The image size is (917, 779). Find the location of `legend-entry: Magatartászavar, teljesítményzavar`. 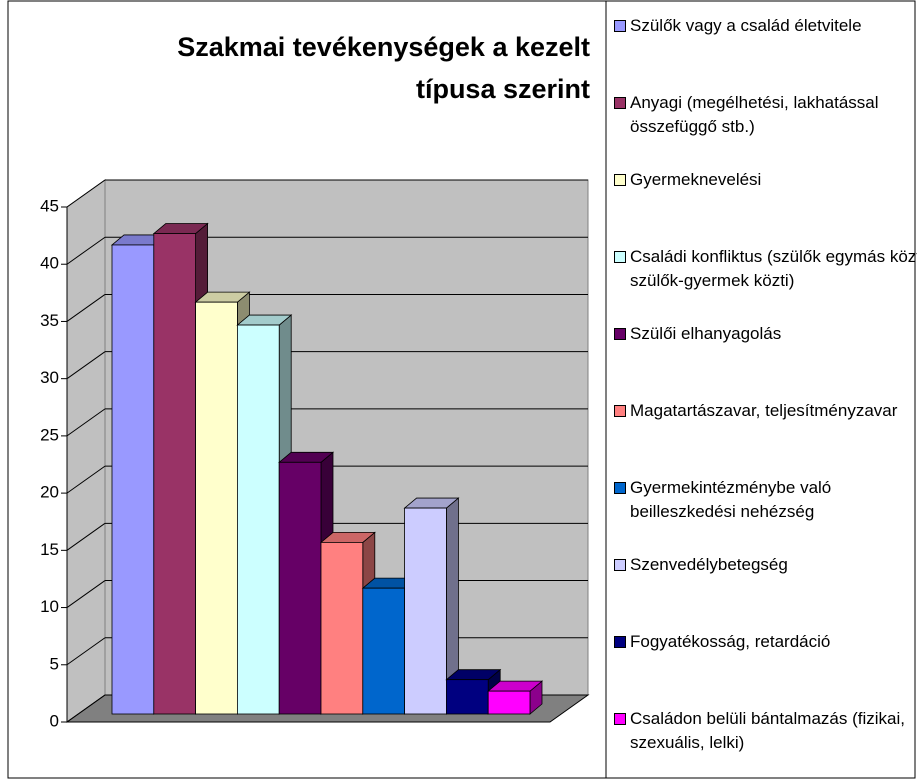

legend-entry: Magatartászavar, teljesítményzavar is located at coordinates (764, 411).